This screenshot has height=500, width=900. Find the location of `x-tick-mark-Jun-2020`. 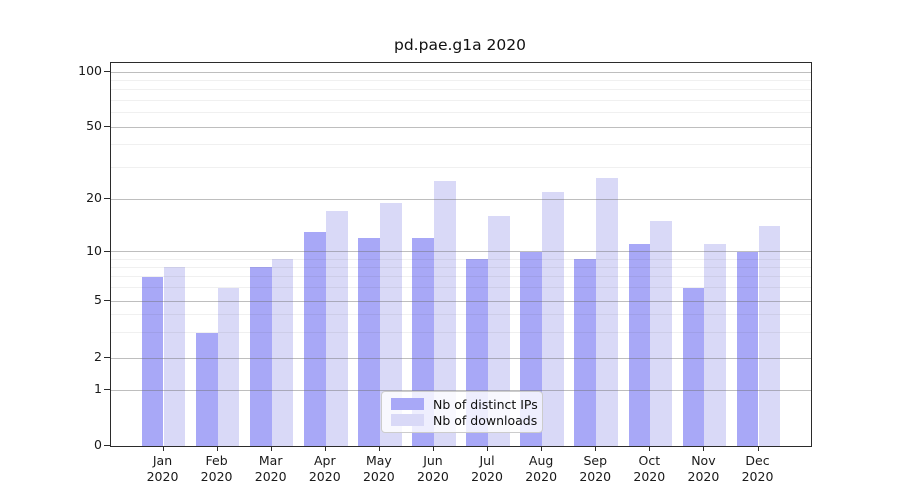

x-tick-mark-Jun-2020 is located at coordinates (433, 448).